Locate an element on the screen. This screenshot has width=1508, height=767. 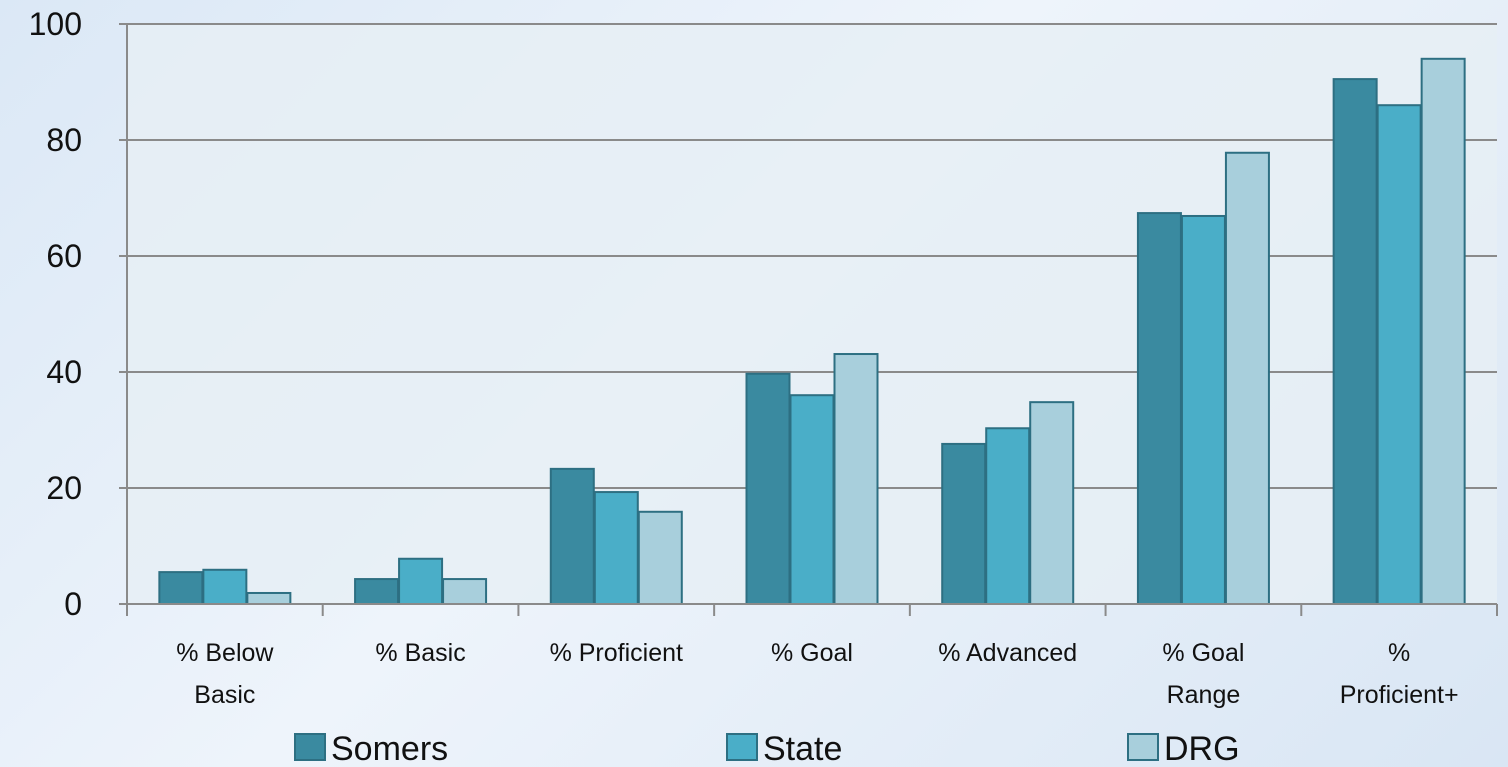
x-tick-label: % Below Basic is located at coordinates (225, 674).